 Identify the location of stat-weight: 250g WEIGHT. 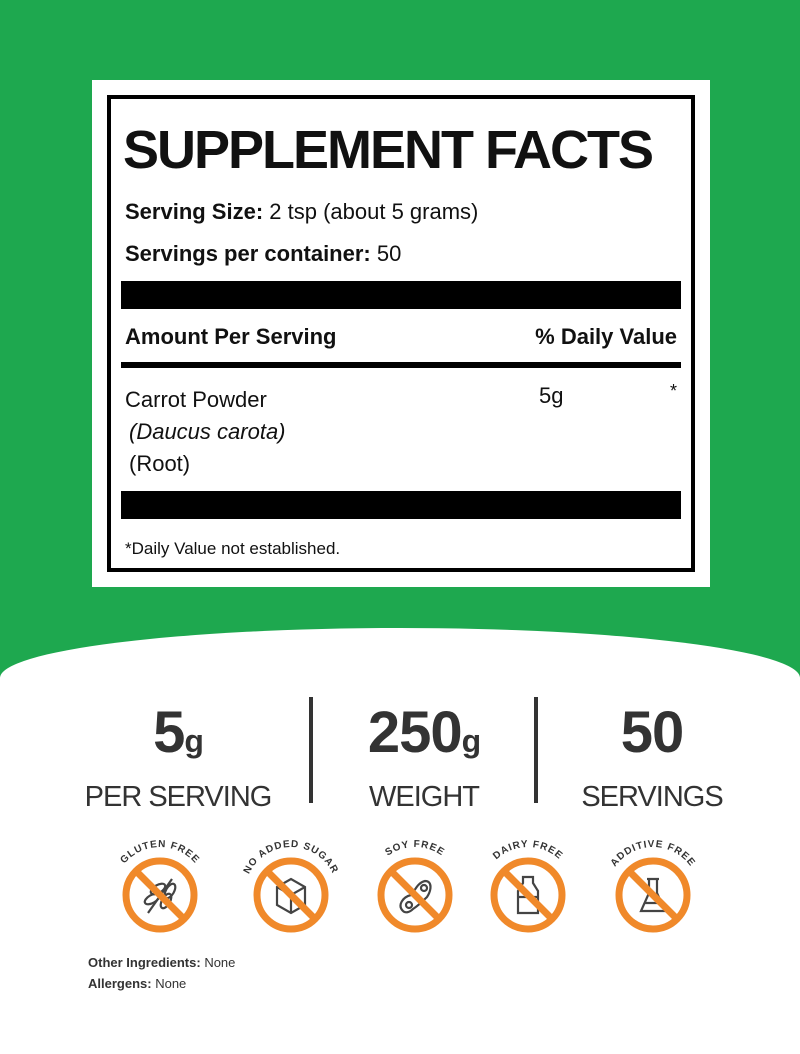
(424, 756).